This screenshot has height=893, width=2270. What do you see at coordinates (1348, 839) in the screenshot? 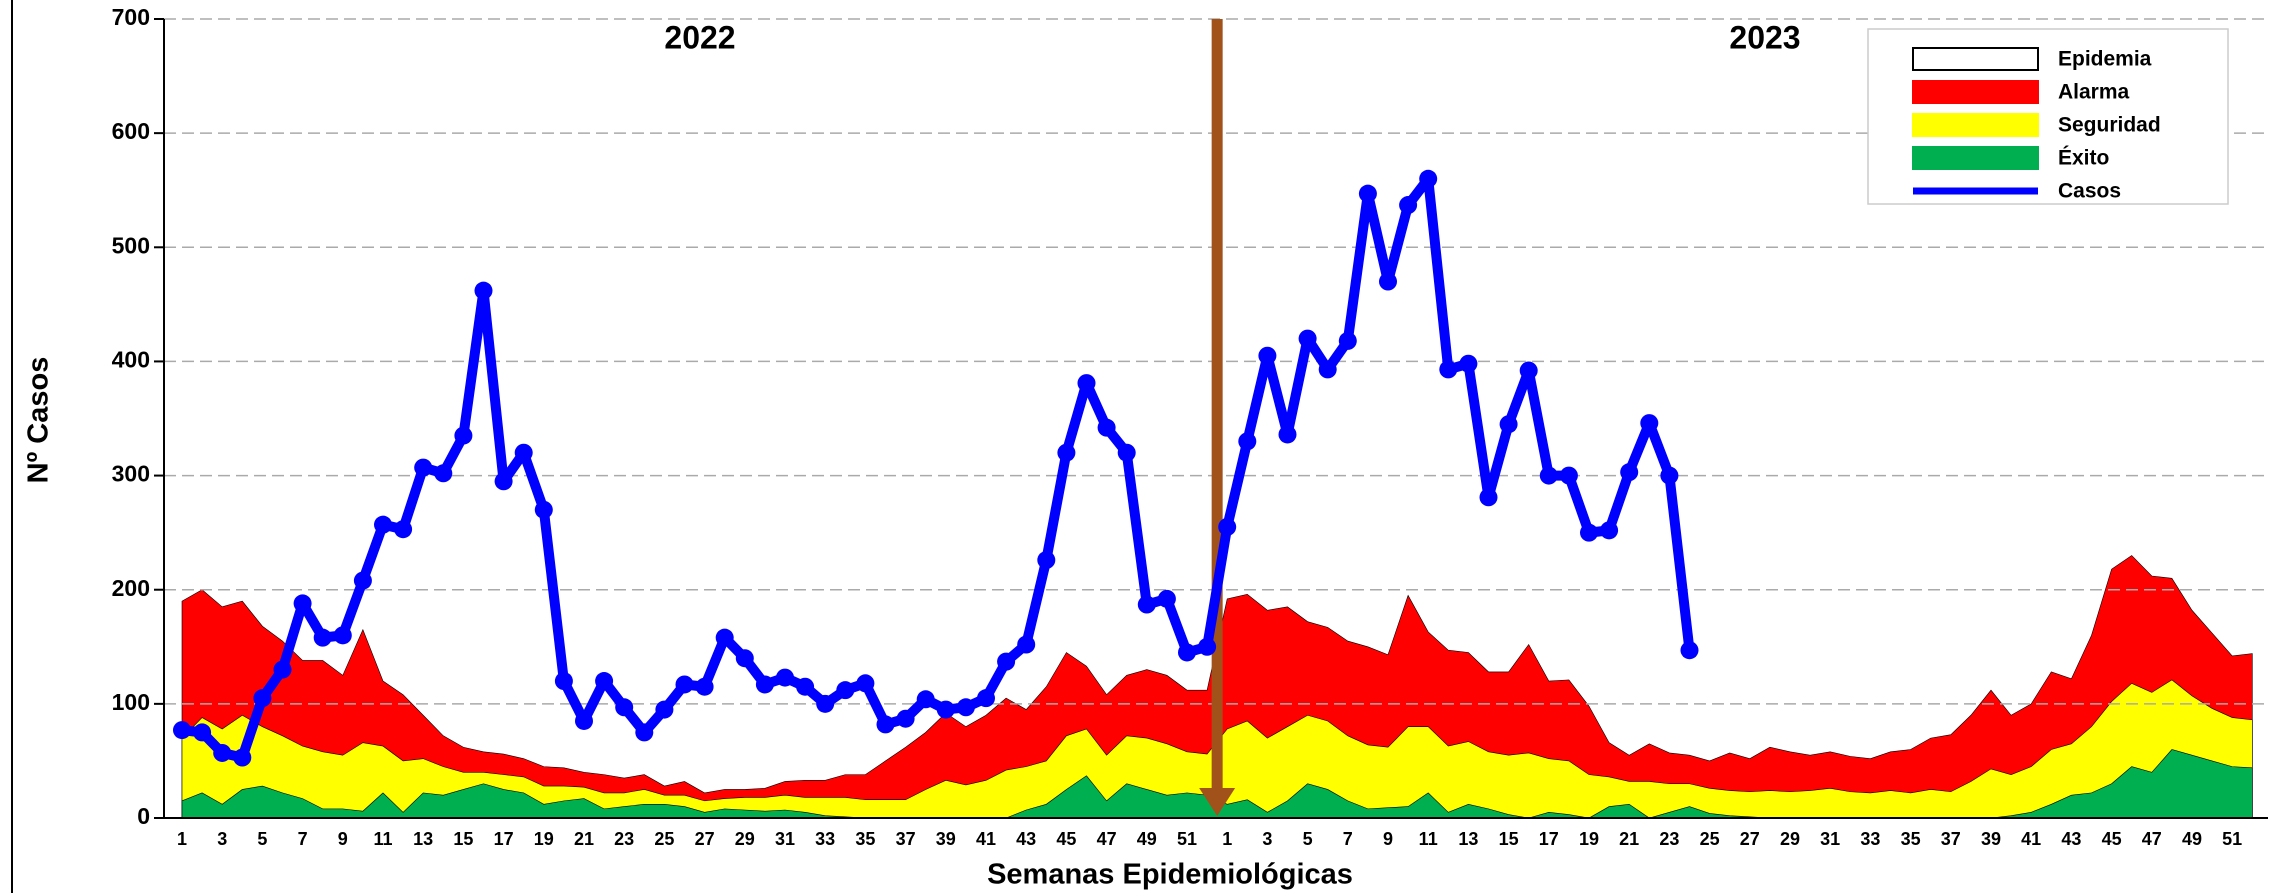
I see `x-tick-label: 7` at bounding box center [1348, 839].